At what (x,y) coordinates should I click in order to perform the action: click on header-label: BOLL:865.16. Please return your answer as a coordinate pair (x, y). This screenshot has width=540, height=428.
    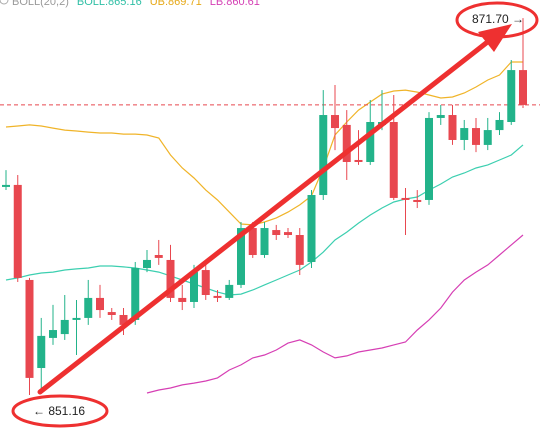
    Looking at the image, I should click on (109, 4).